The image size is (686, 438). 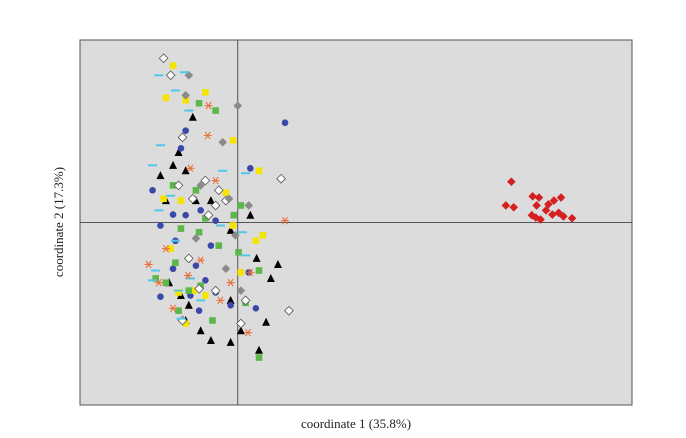 What do you see at coordinates (356, 423) in the screenshot?
I see `x-axis-label: coordinate 1 (35.8%)` at bounding box center [356, 423].